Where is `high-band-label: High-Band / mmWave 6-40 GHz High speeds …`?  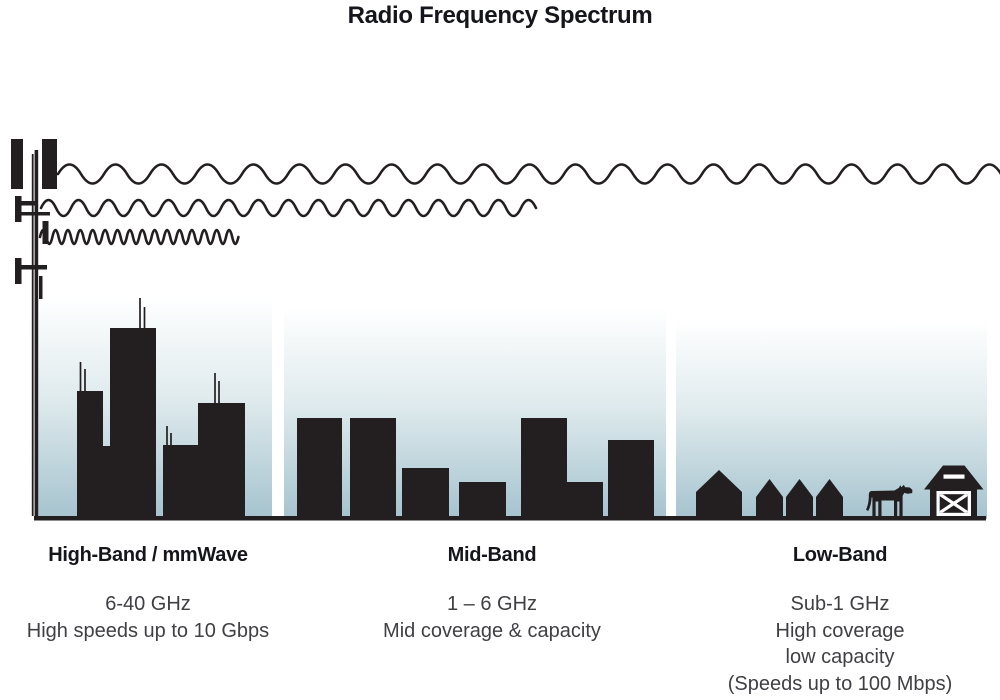 high-band-label: High-Band / mmWave 6-40 GHz High speeds … is located at coordinates (148, 594).